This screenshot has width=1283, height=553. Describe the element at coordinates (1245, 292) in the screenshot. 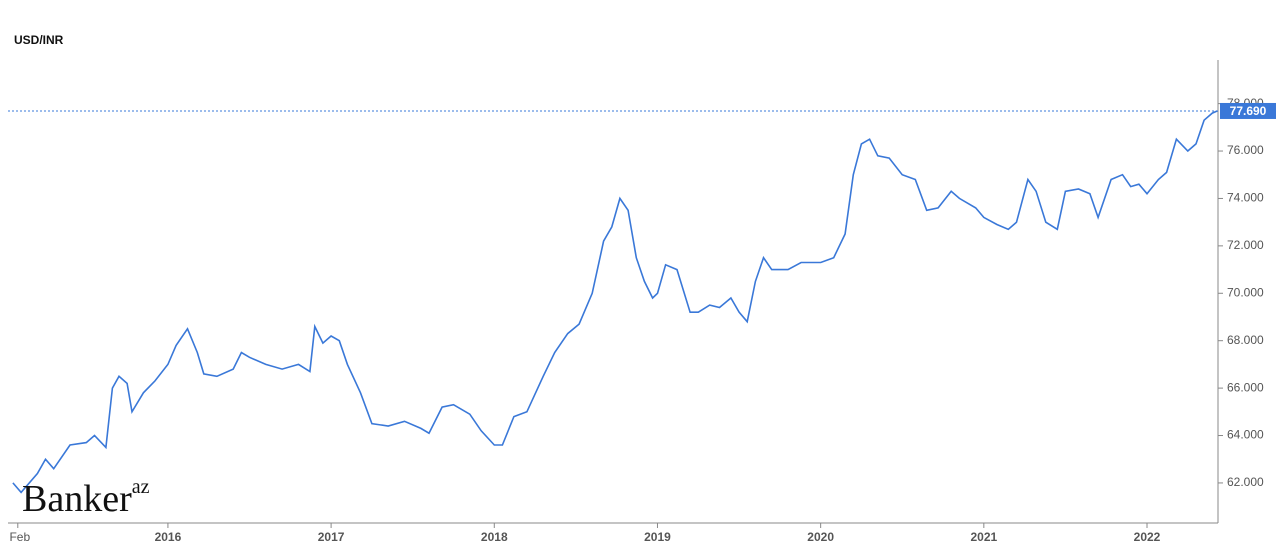

I see `y-tick-label: 70.000` at that location.